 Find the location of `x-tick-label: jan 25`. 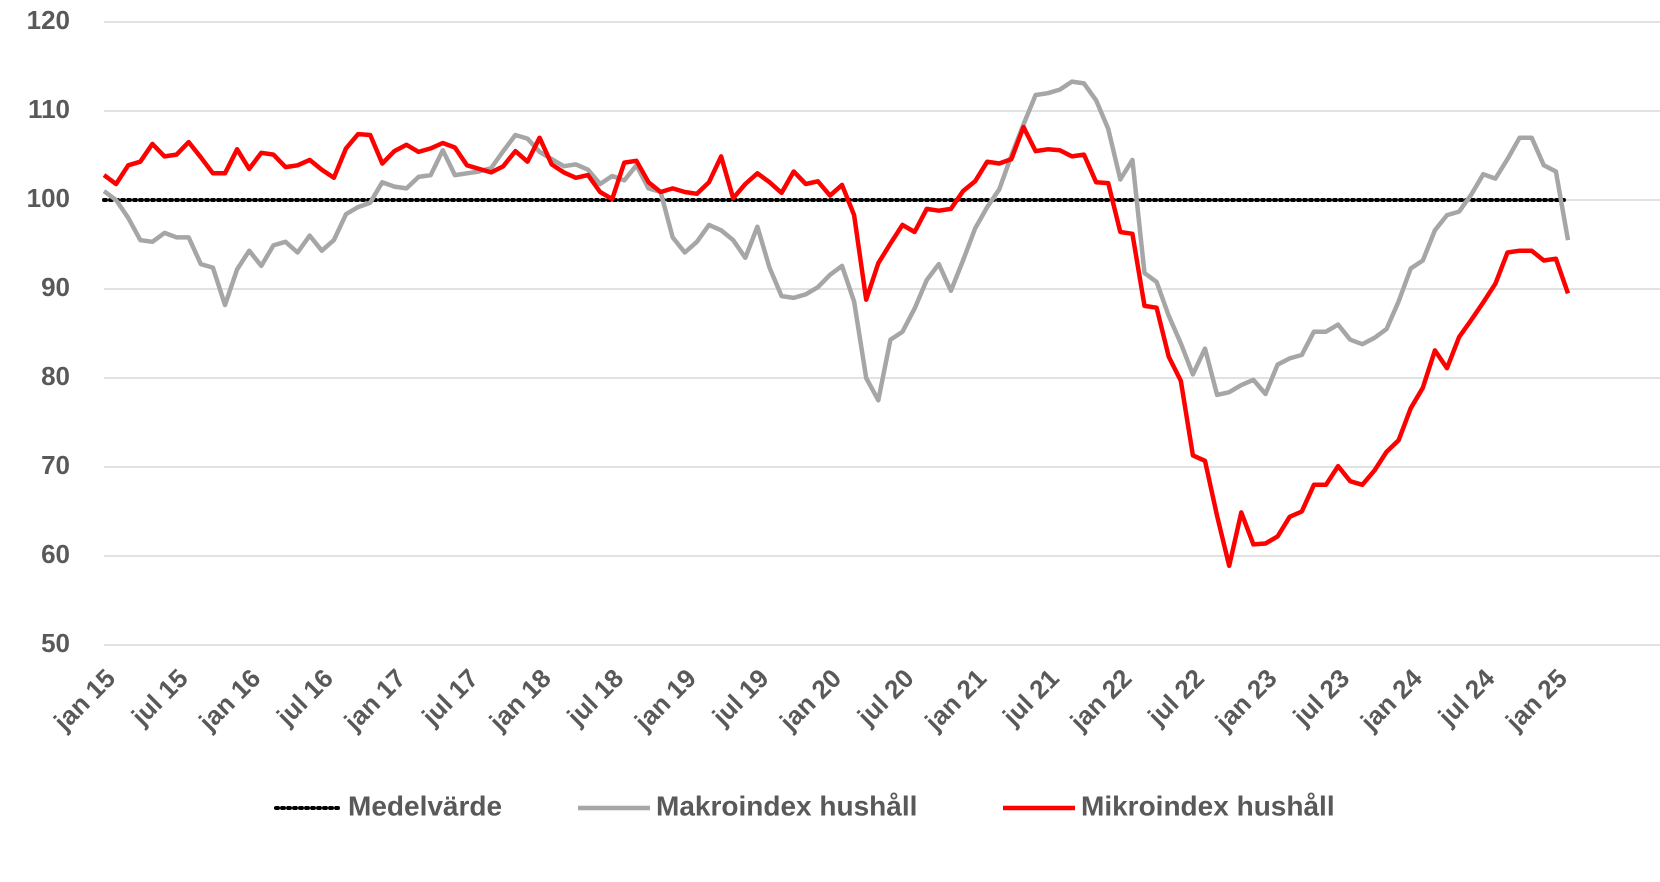

x-tick-label: jan 25 is located at coordinates (1536, 700).